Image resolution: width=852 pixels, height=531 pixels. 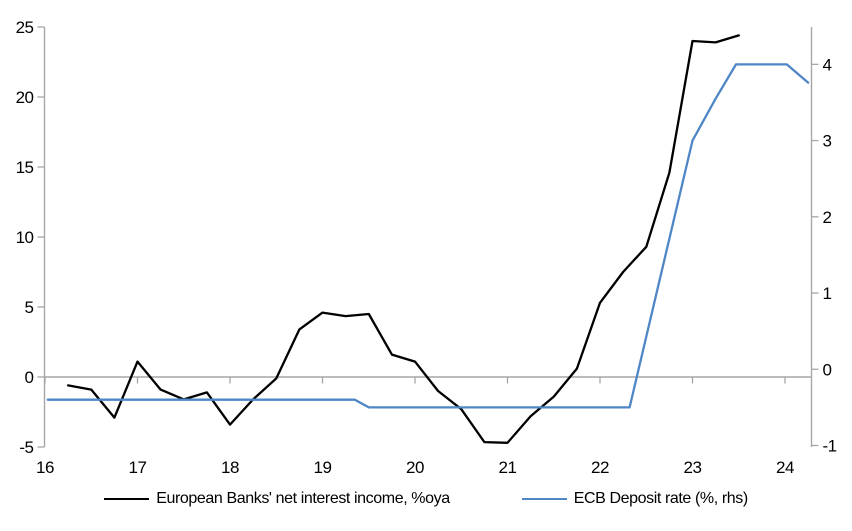 I want to click on x-axis-tick-label: 21, so click(x=508, y=467).